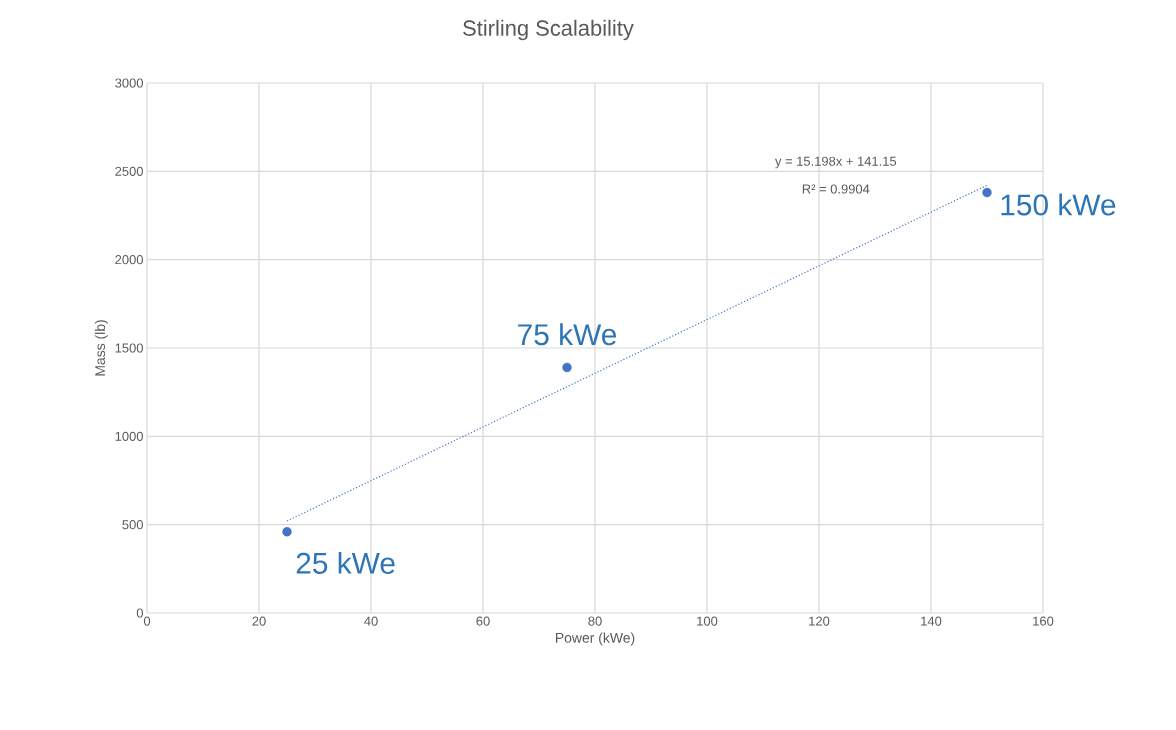  What do you see at coordinates (548, 30) in the screenshot?
I see `chart-title: Stirling Scalability` at bounding box center [548, 30].